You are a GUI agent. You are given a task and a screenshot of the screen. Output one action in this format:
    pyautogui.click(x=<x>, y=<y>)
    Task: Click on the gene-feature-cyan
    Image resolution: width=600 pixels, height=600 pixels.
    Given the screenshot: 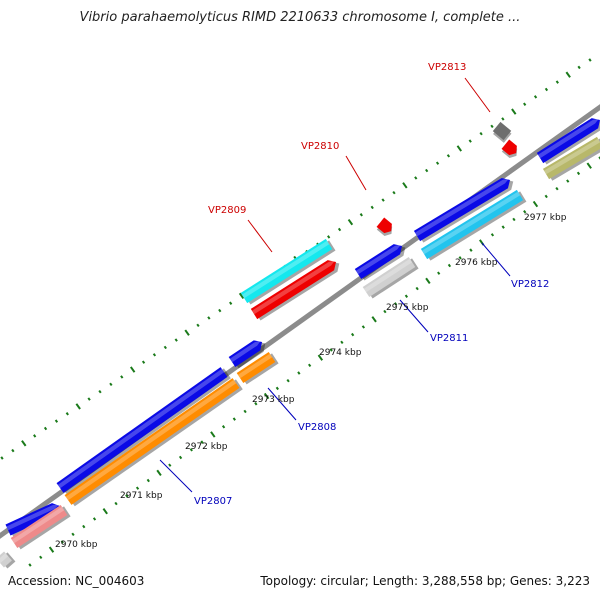 What is the action you would take?
    pyautogui.click(x=288, y=272)
    